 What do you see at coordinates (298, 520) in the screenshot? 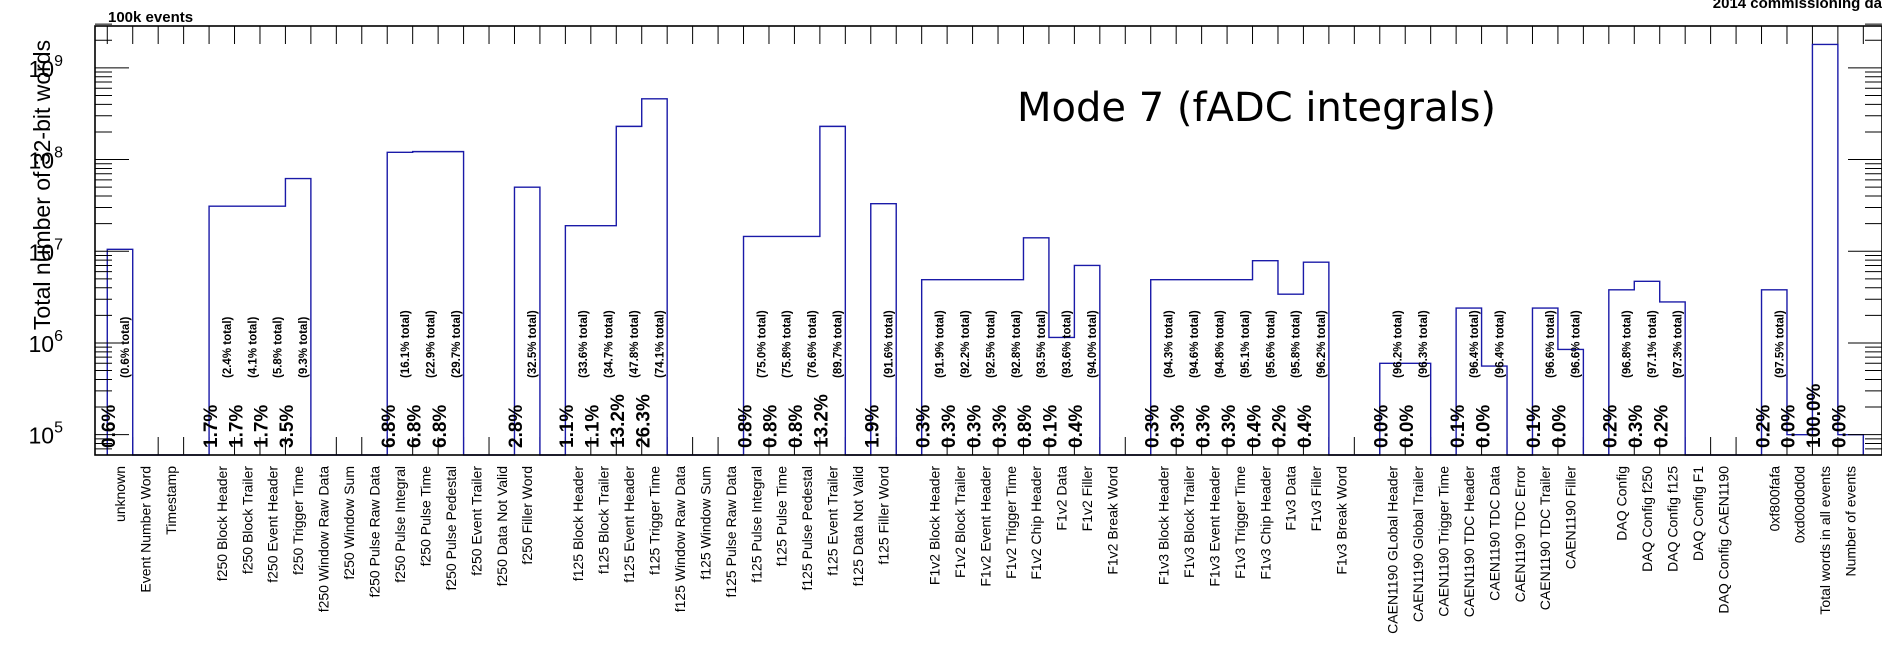
I see `x-tick-label: f250 Trigger Time` at bounding box center [298, 520].